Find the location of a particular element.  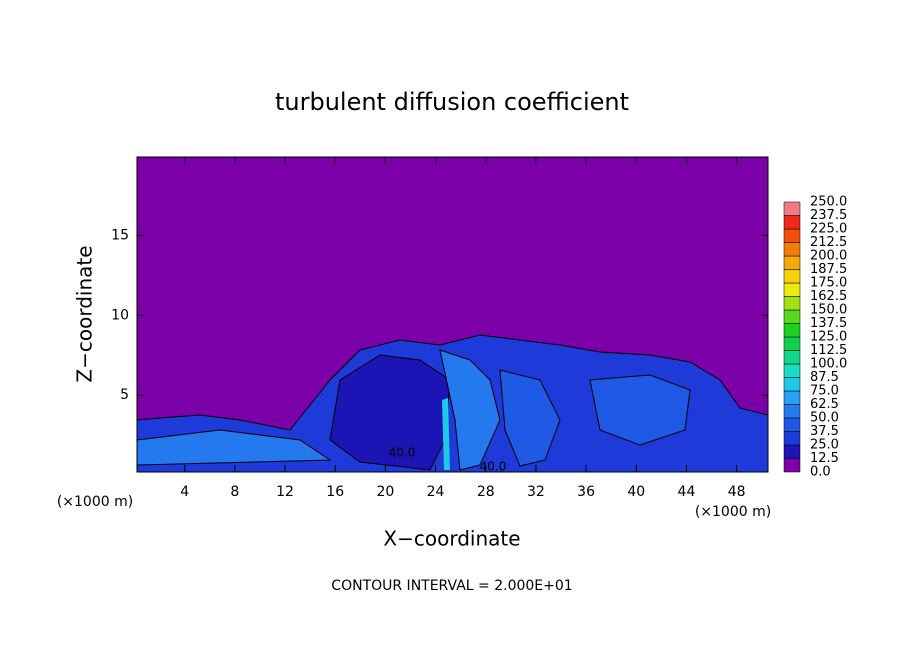

colorbar-label: 187.5 is located at coordinates (828, 269).